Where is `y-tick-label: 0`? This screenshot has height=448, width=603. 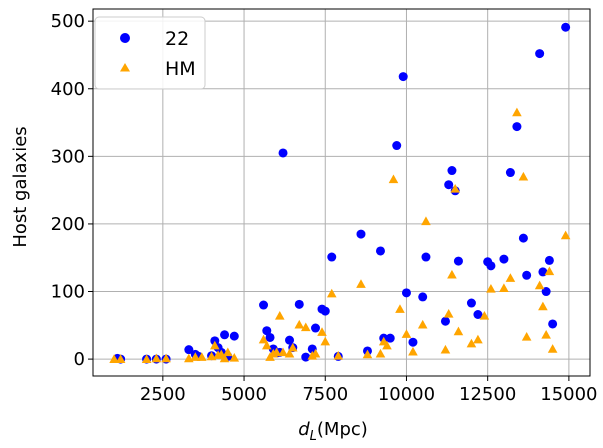 y-tick-label: 0 is located at coordinates (79, 359).